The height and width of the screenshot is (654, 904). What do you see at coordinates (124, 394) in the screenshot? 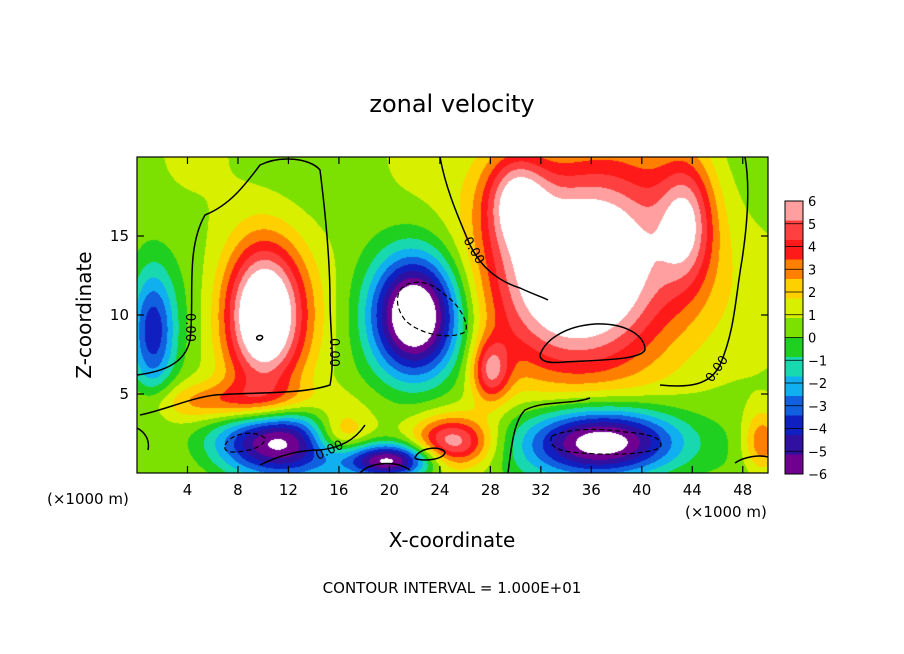
I see `y-tick-label: 5` at bounding box center [124, 394].